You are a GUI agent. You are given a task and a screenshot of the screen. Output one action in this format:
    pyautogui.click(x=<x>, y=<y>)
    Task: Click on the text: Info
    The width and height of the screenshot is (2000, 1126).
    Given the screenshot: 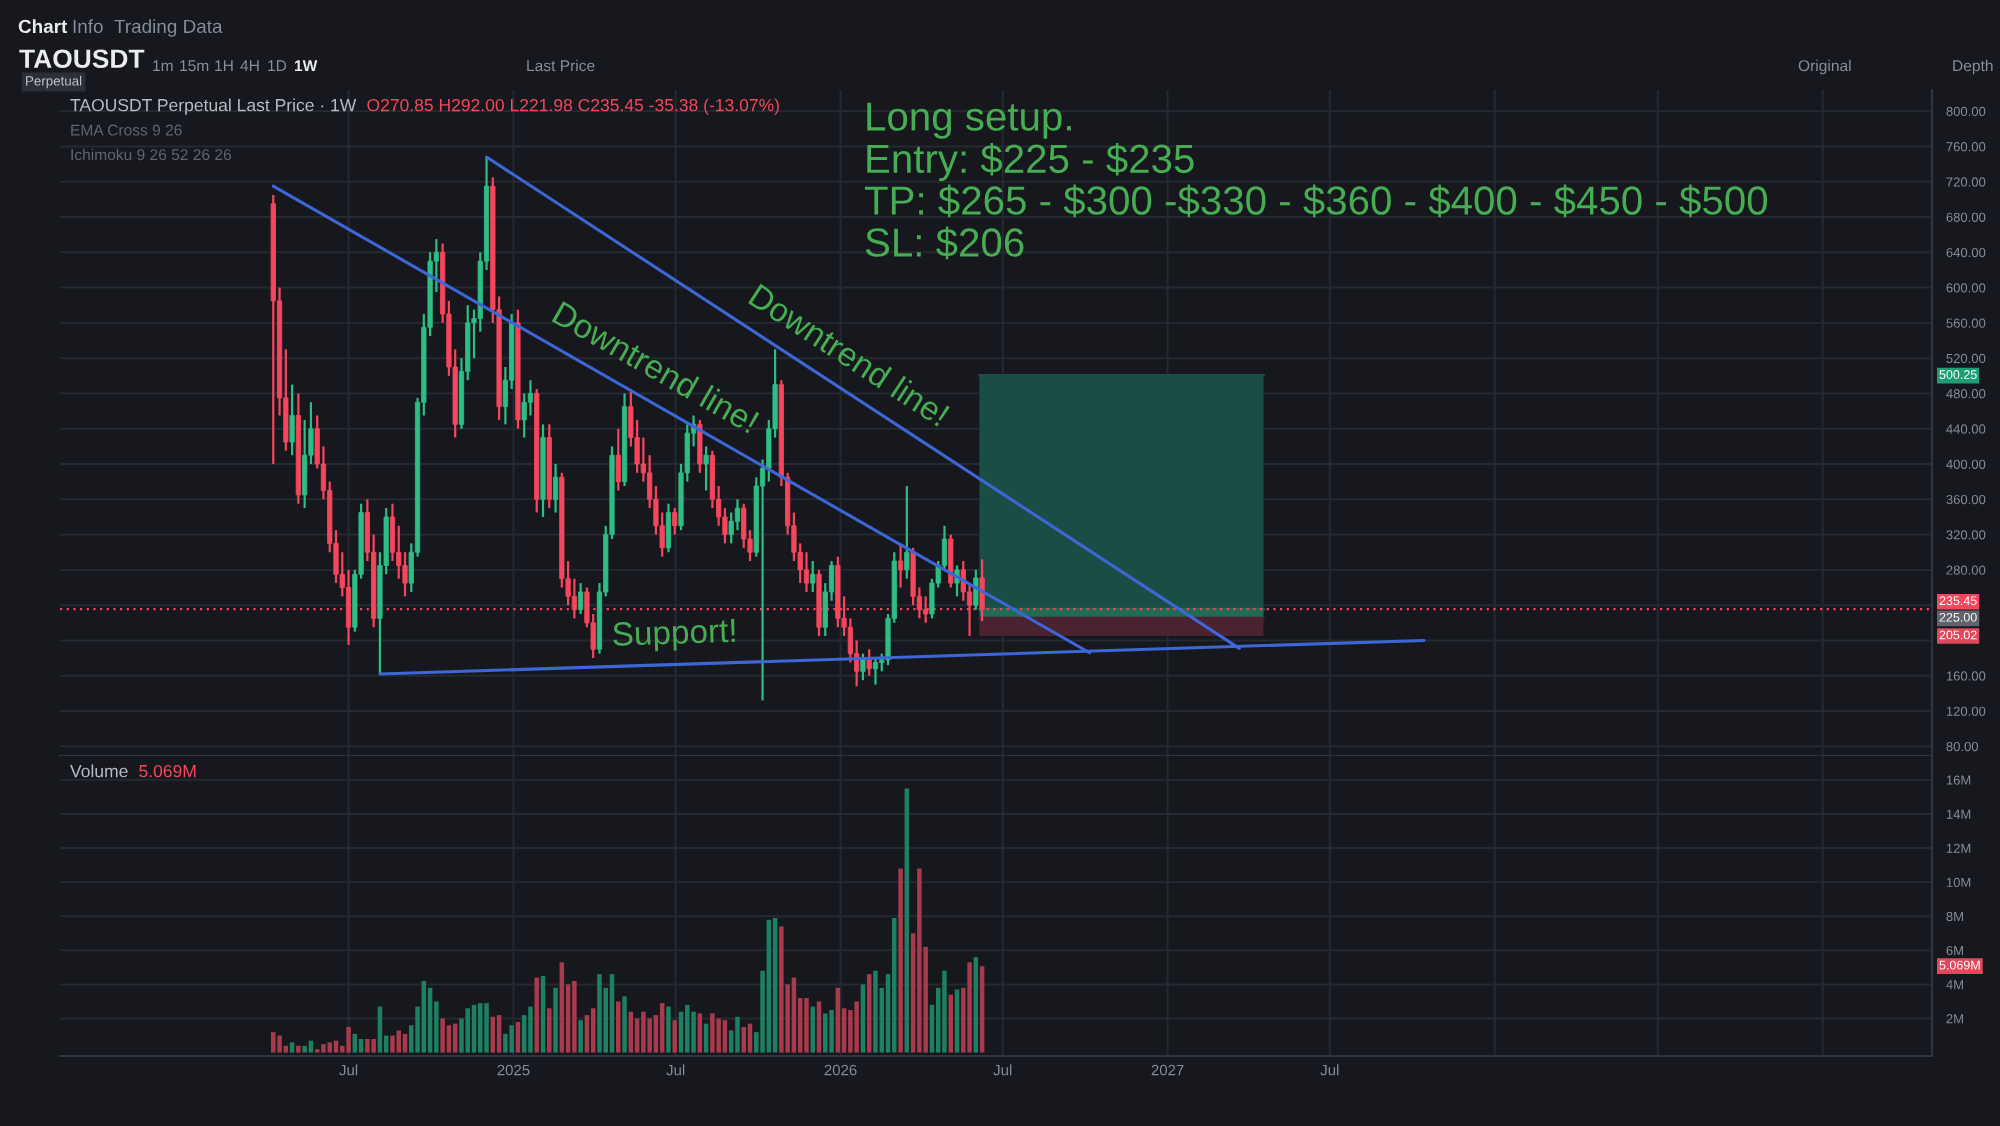 What is the action you would take?
    pyautogui.click(x=88, y=26)
    